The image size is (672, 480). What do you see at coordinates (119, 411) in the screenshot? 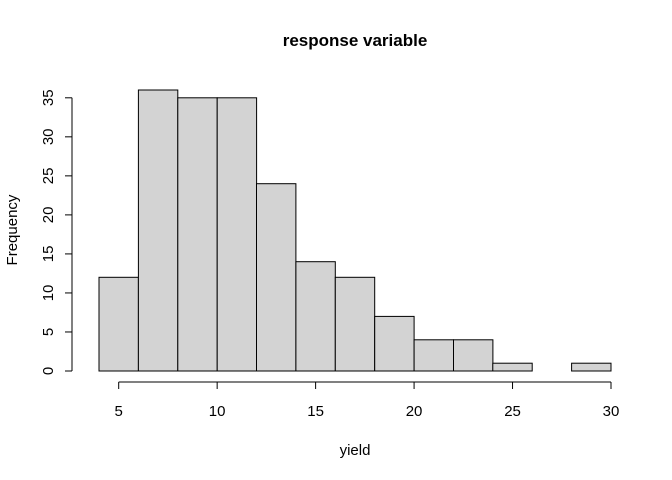
I see `x-tick-label: 5` at bounding box center [119, 411].